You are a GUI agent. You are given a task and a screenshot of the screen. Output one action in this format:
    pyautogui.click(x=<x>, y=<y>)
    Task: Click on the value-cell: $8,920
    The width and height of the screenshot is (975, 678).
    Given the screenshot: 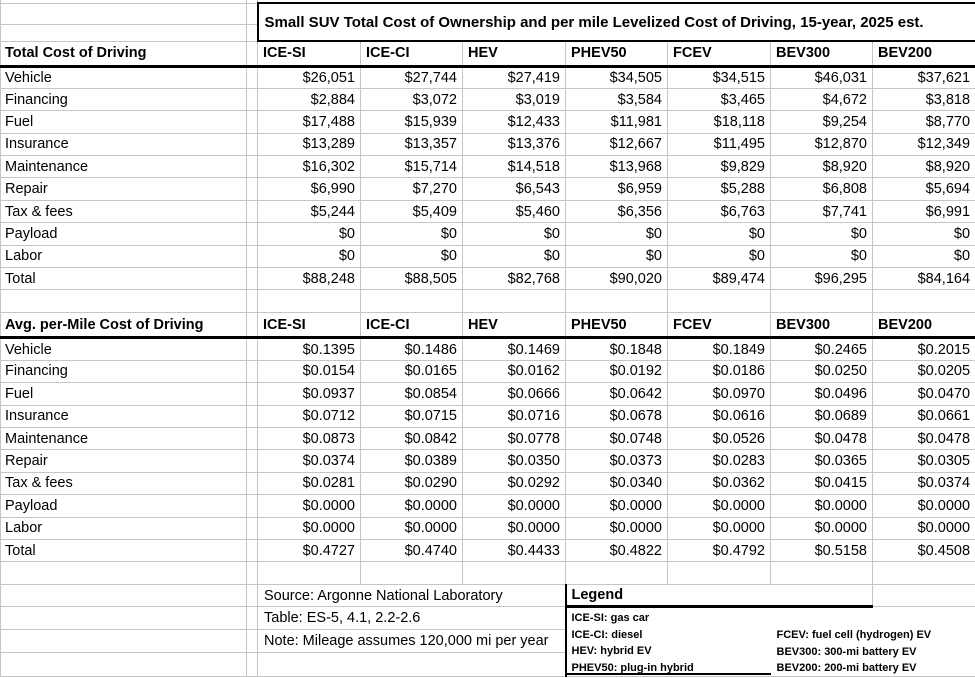 What is the action you would take?
    pyautogui.click(x=923, y=167)
    